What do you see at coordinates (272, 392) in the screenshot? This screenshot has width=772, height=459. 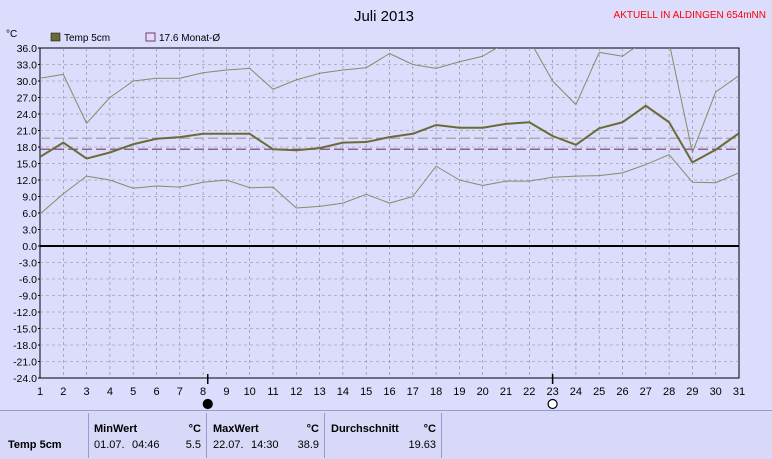 I see `x-tick-label-10: 11` at bounding box center [272, 392].